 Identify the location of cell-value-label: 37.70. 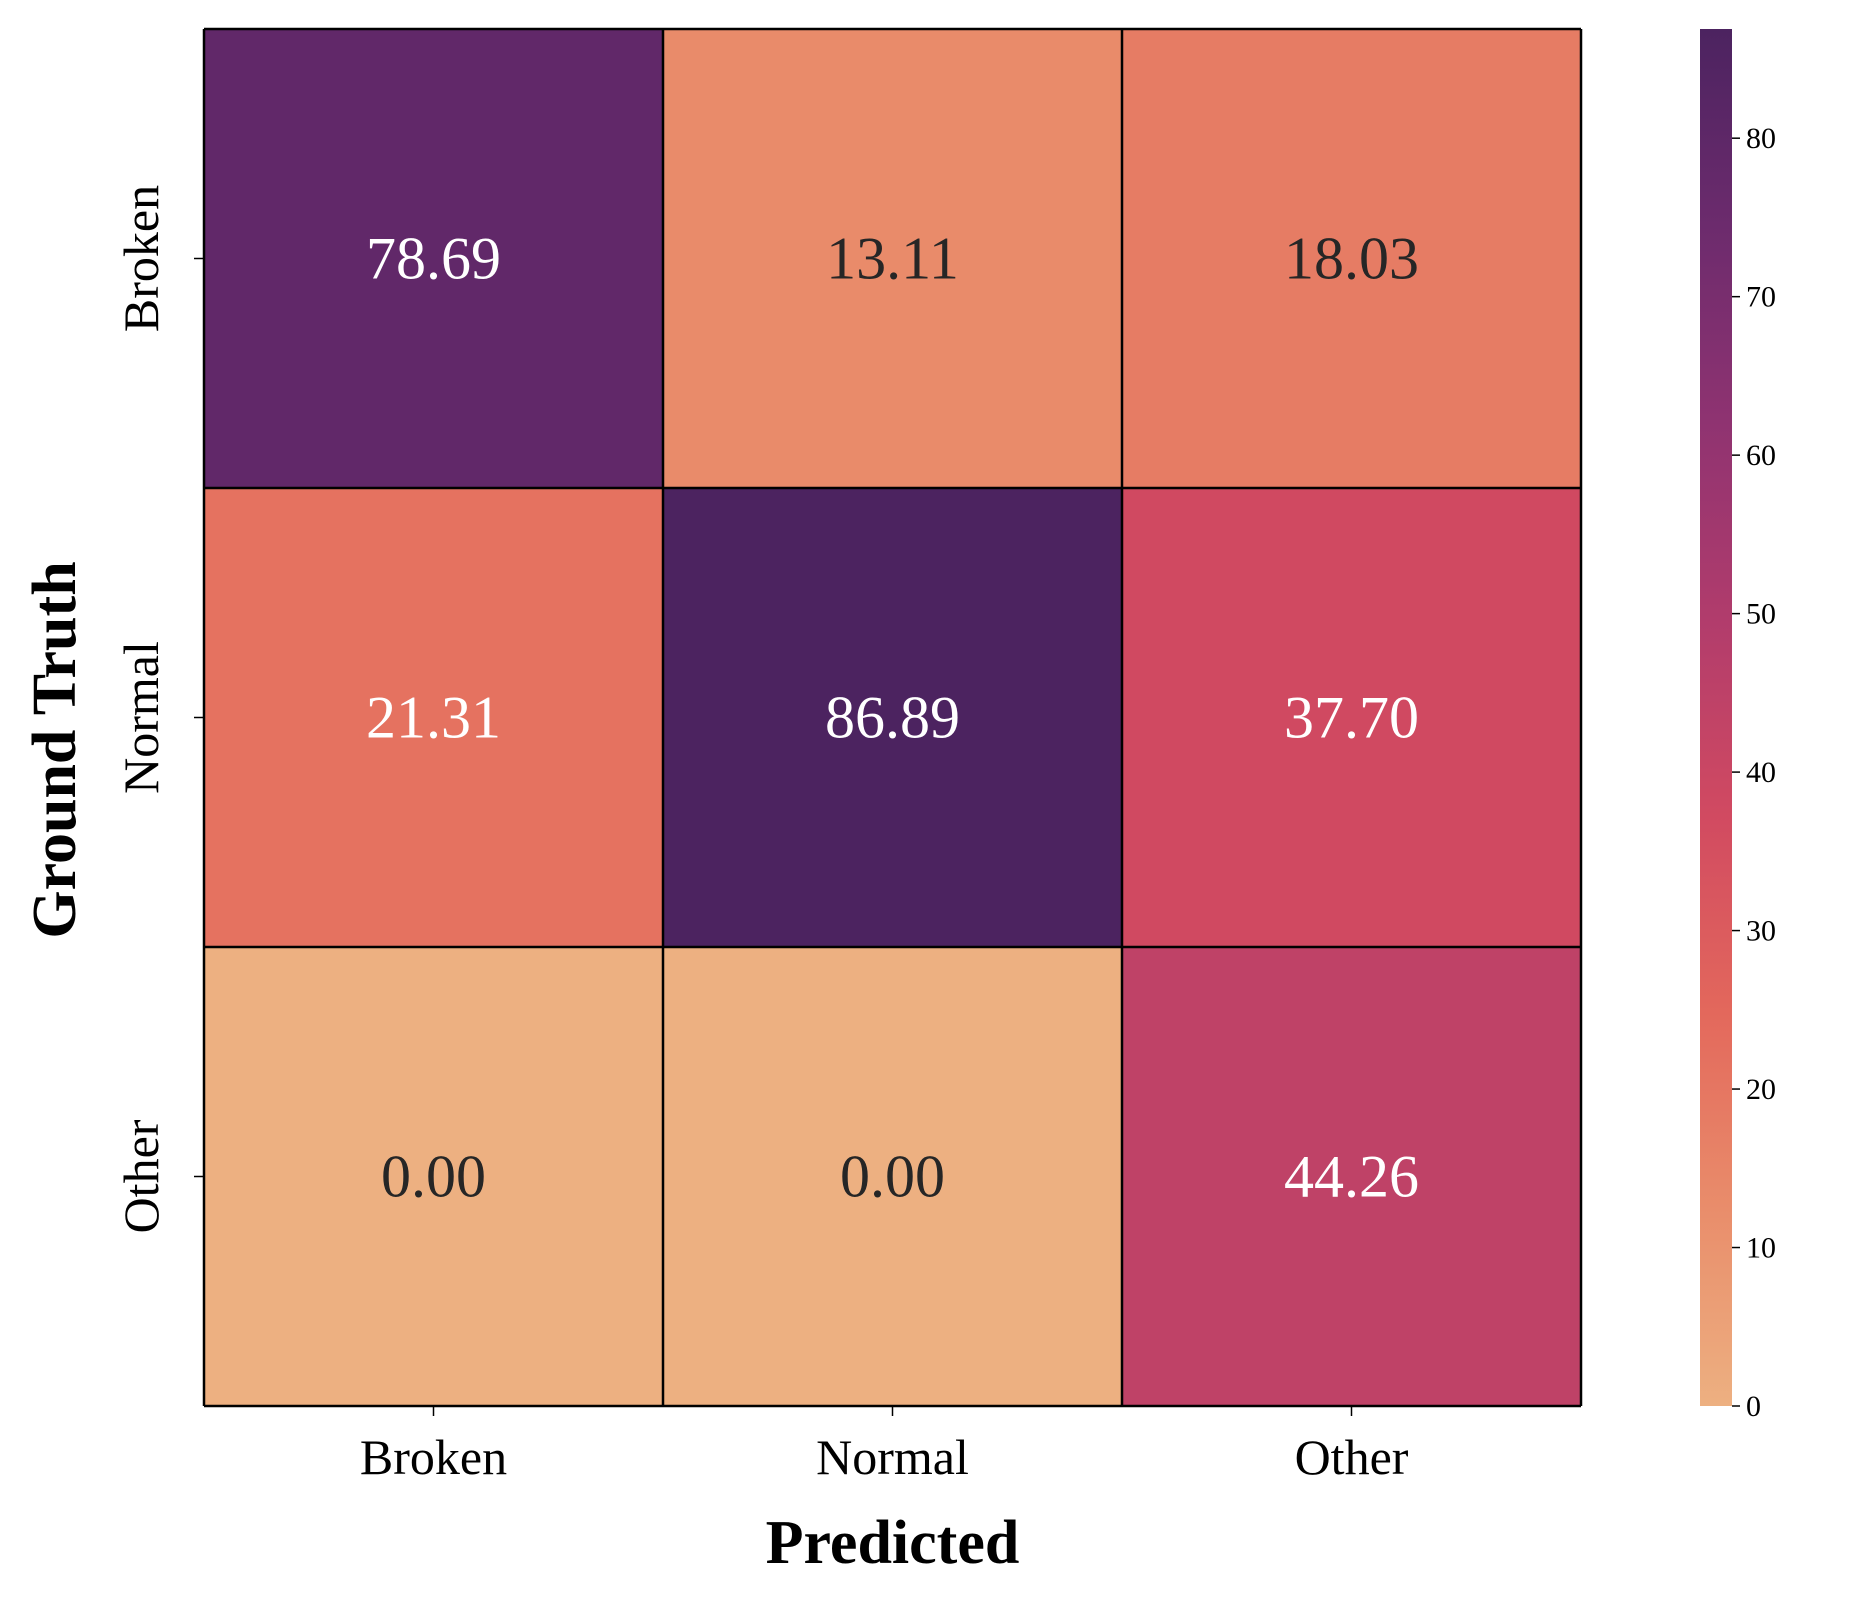
(1351, 718).